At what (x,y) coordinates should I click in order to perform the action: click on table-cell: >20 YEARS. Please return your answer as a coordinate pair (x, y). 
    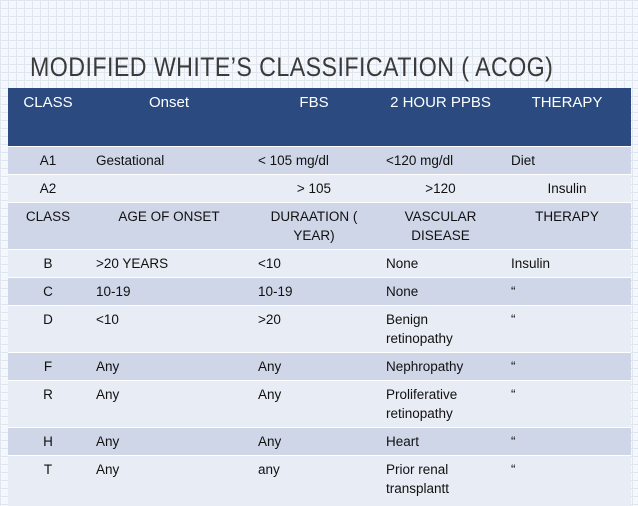
    Looking at the image, I should click on (169, 263).